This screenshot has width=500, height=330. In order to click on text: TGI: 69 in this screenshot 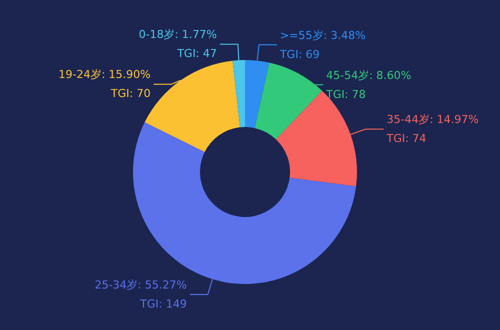, I will do `click(300, 54)`.